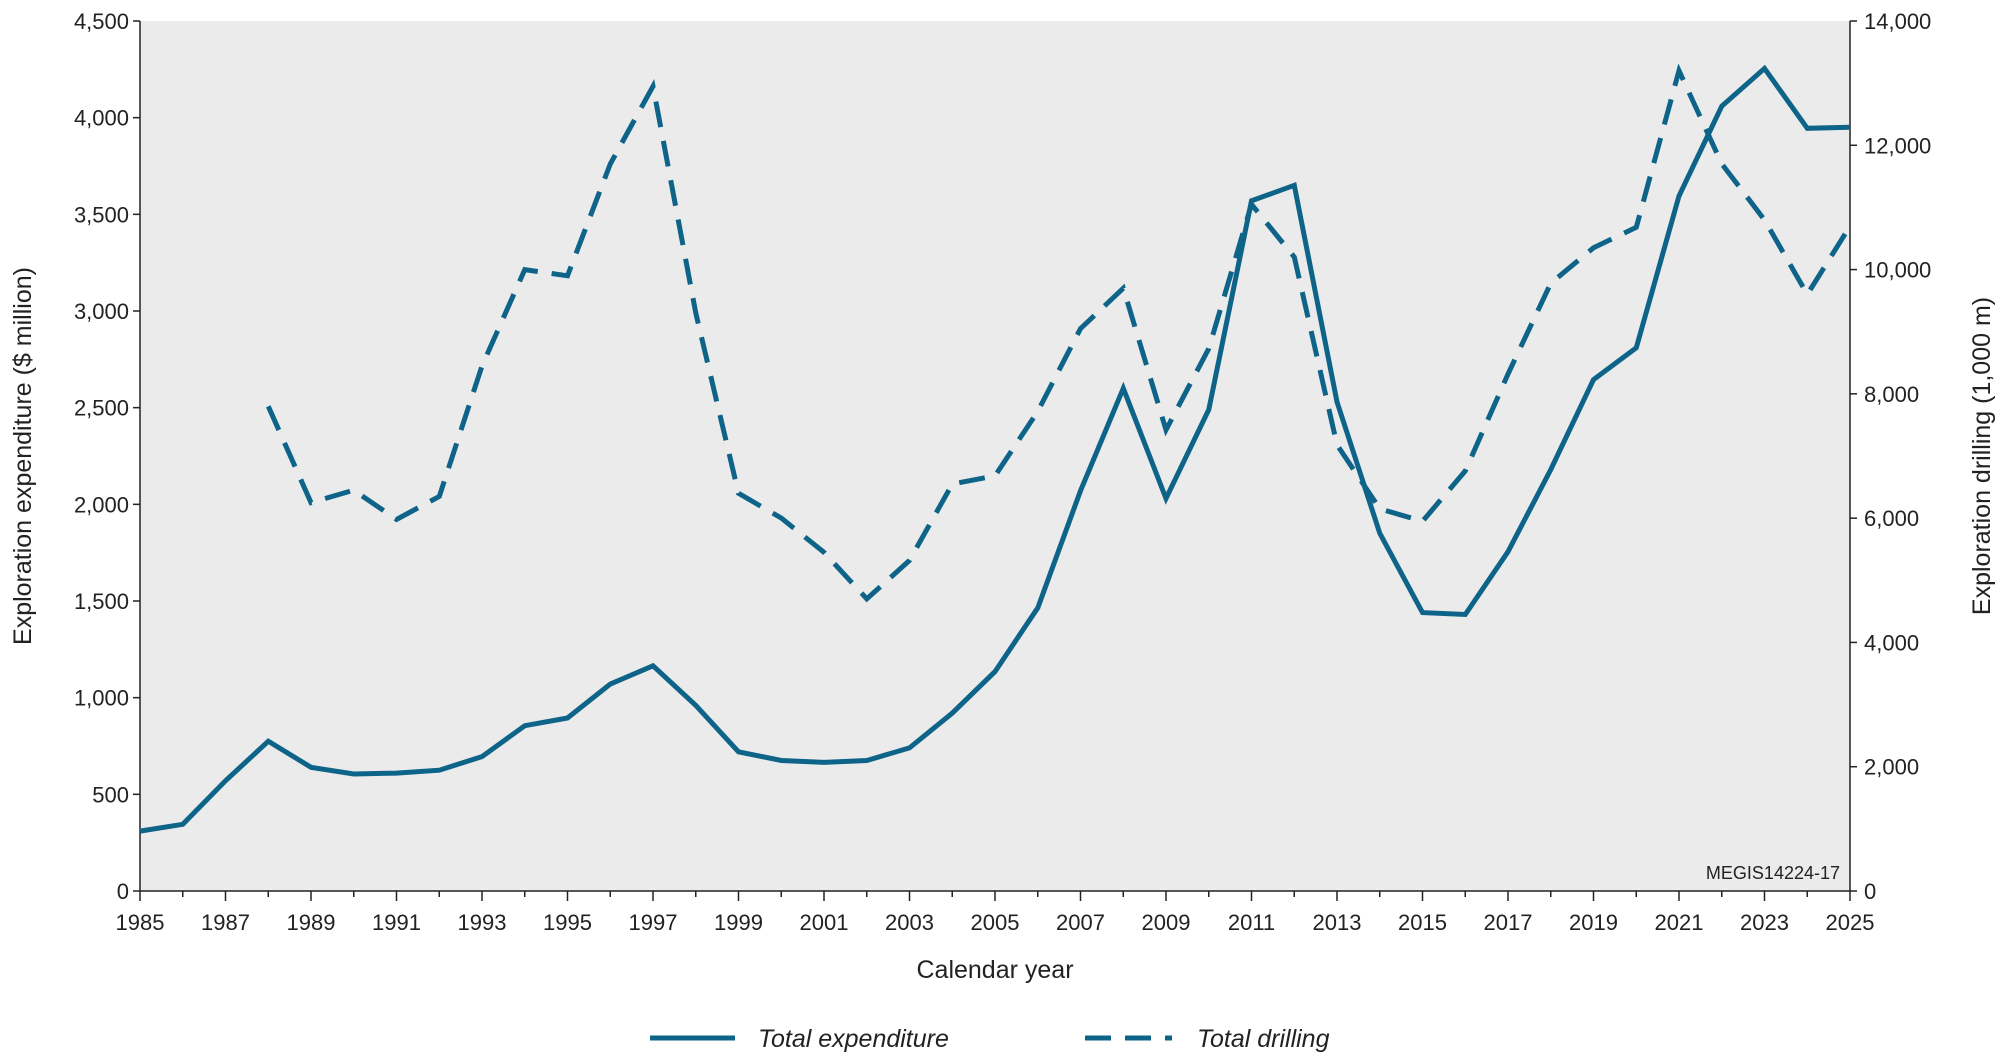 This screenshot has height=1058, width=2000. What do you see at coordinates (1850, 922) in the screenshot?
I see `x-tick-label: 2025` at bounding box center [1850, 922].